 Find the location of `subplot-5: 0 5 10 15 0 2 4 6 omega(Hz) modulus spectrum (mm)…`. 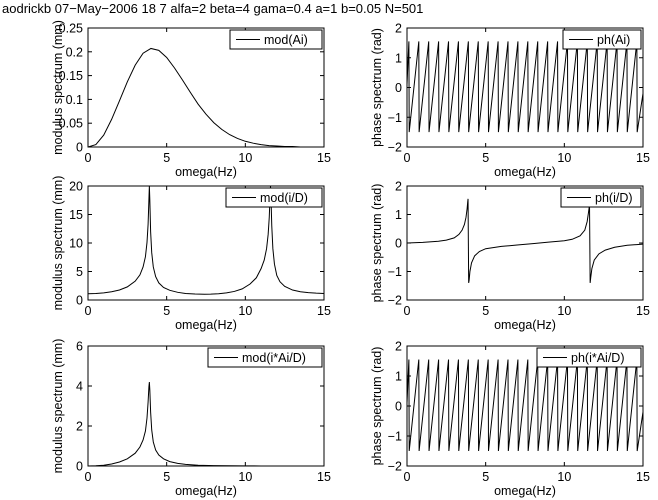

subplot-5: 0 5 10 15 0 2 4 6 omega(Hz) modulus spectrum (mm)… is located at coordinates (191, 418).